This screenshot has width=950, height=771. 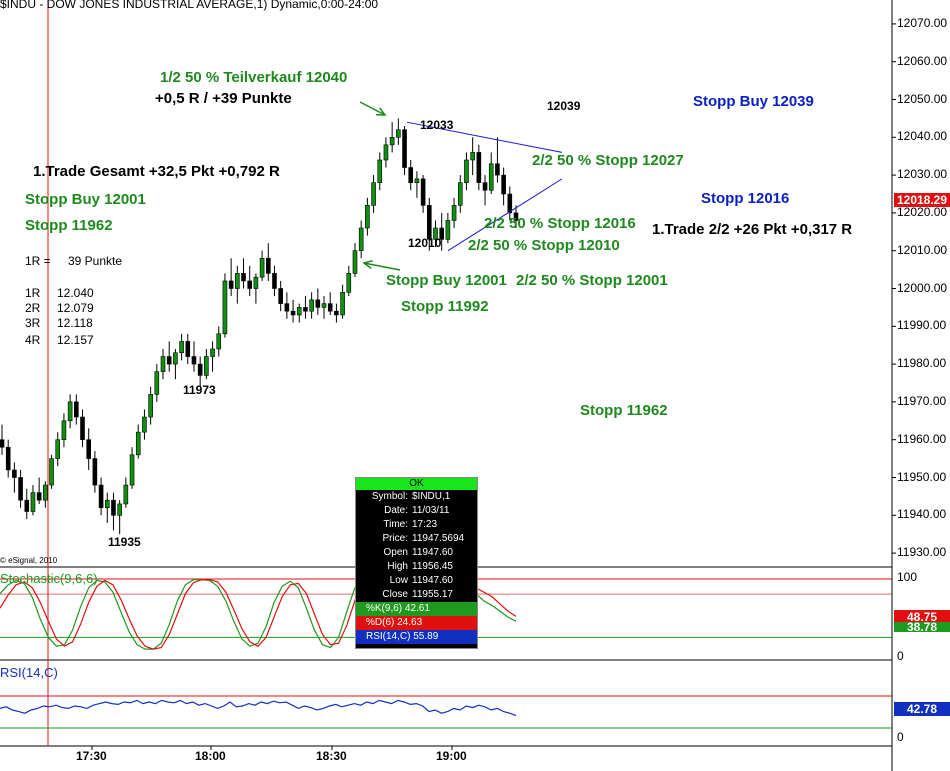 What do you see at coordinates (505, 215) in the screenshot?
I see `triangle-lower-line` at bounding box center [505, 215].